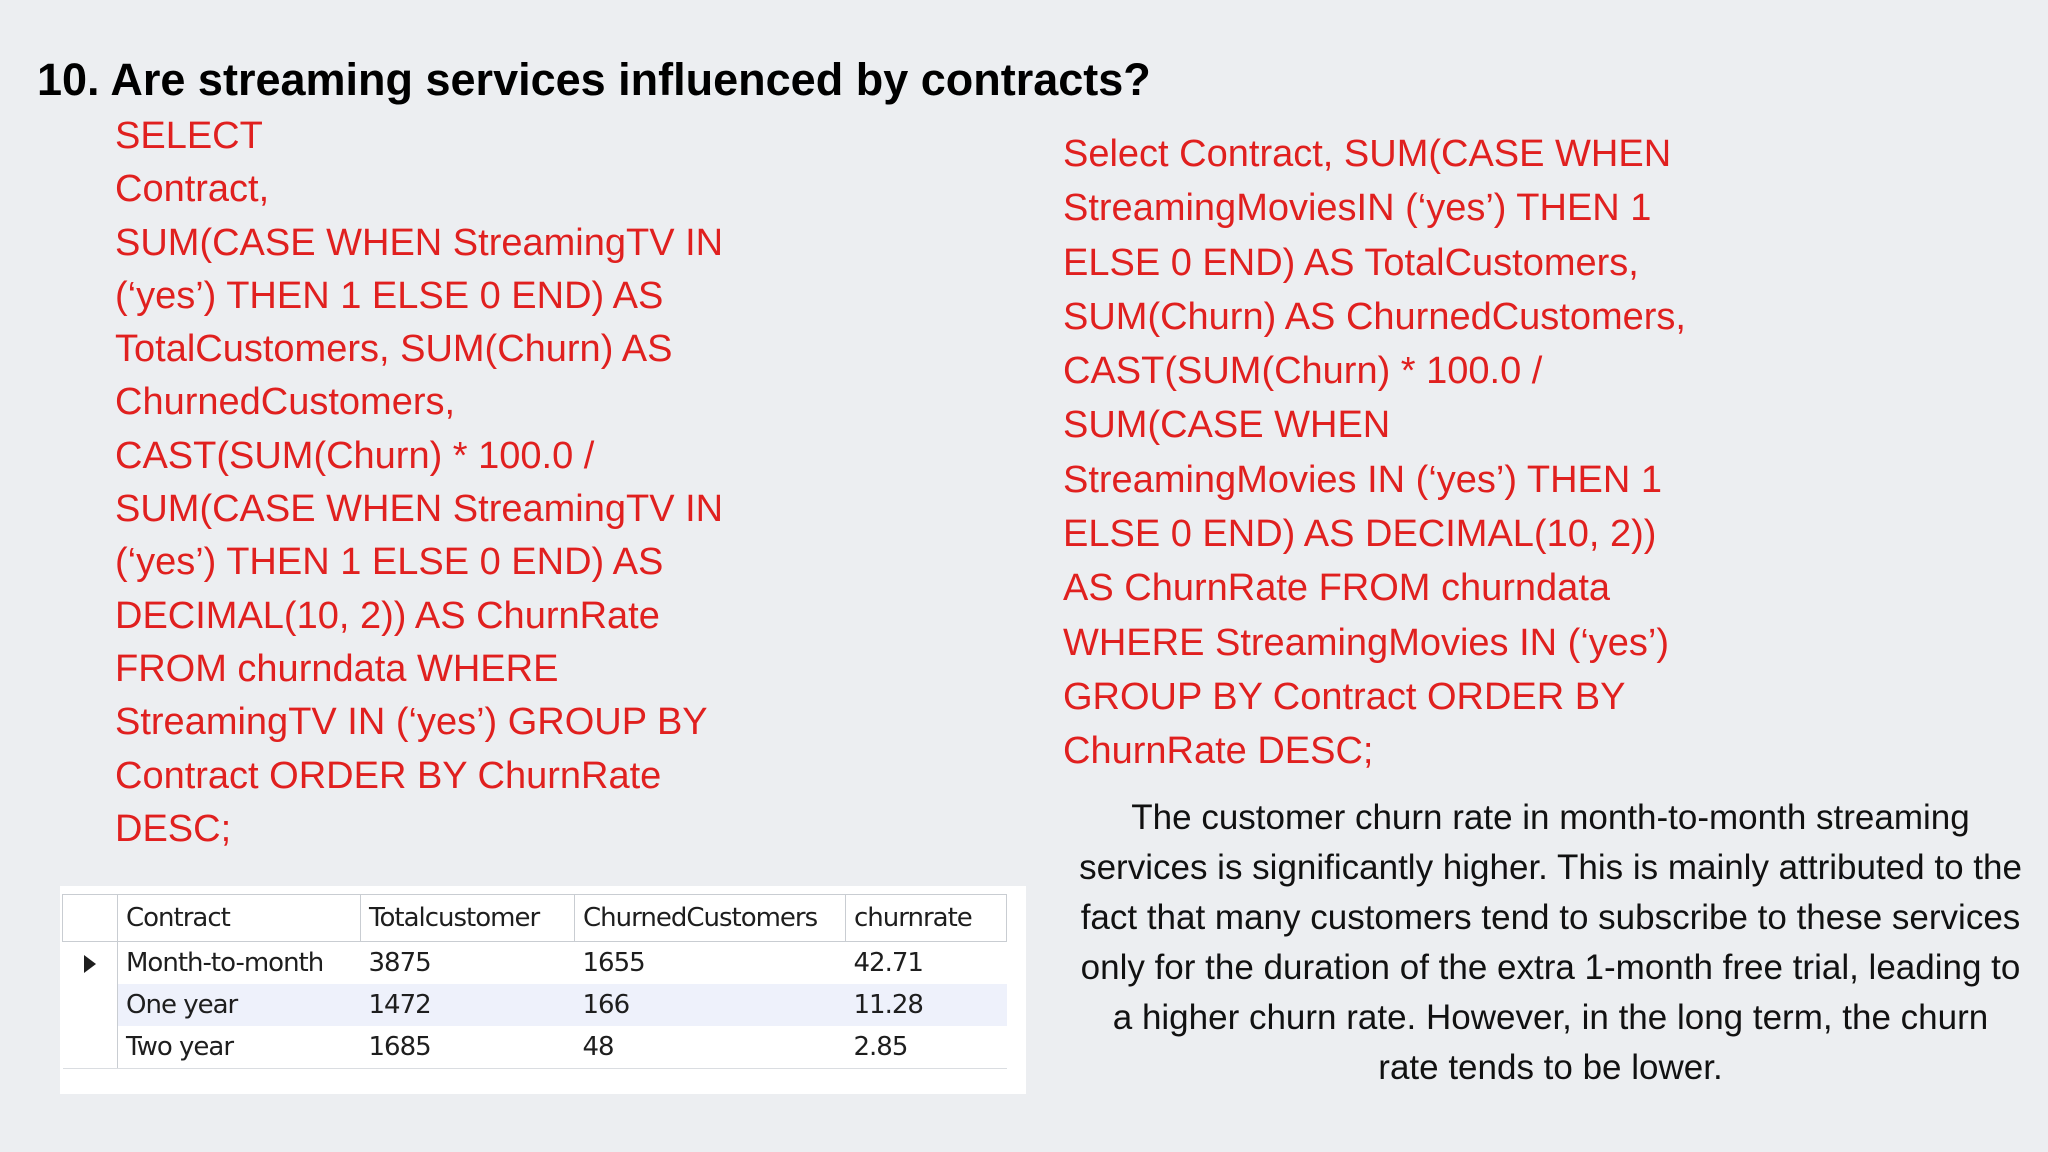 Image resolution: width=2048 pixels, height=1152 pixels. Describe the element at coordinates (1351, 262) in the screenshot. I see `query-line: ELSE 0 END) AS TotalCustomers,` at that location.